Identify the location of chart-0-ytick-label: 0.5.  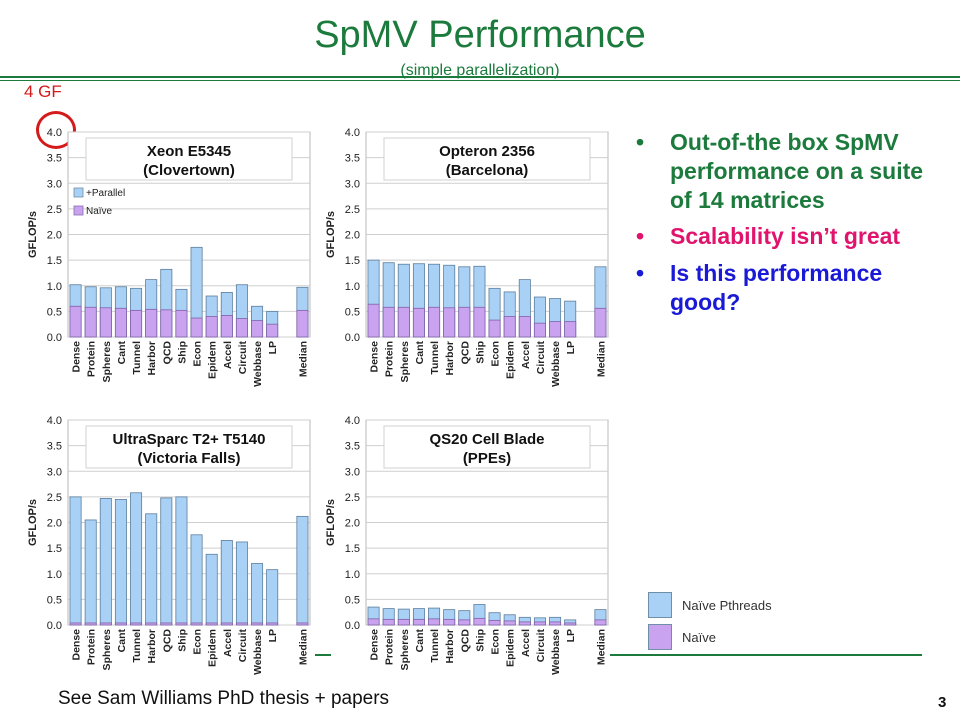
(54, 312).